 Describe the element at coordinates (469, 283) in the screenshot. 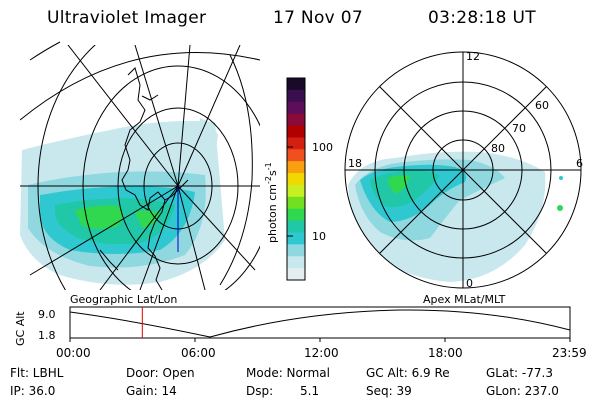

I see `mlt-0-label: 0` at that location.